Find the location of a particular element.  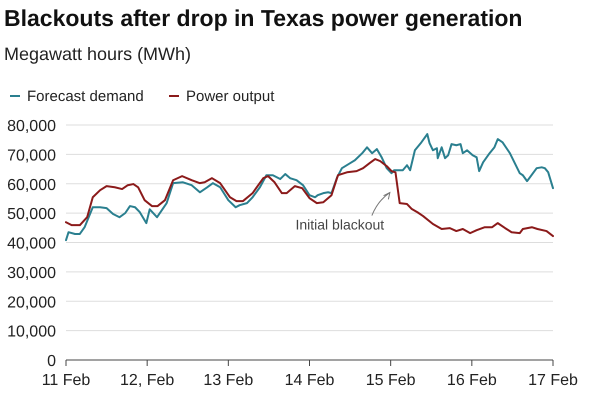

x-tick-label: 13 Feb is located at coordinates (228, 380).